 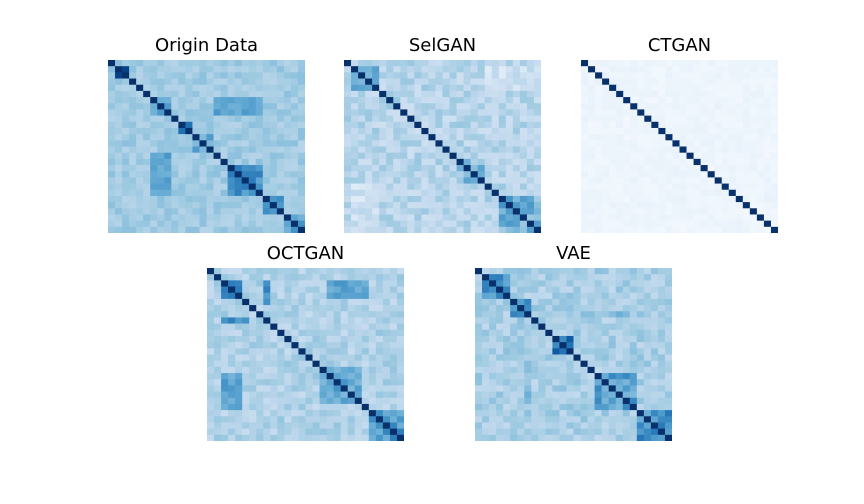 What do you see at coordinates (305, 253) in the screenshot?
I see `panel-title: OCTGAN` at bounding box center [305, 253].